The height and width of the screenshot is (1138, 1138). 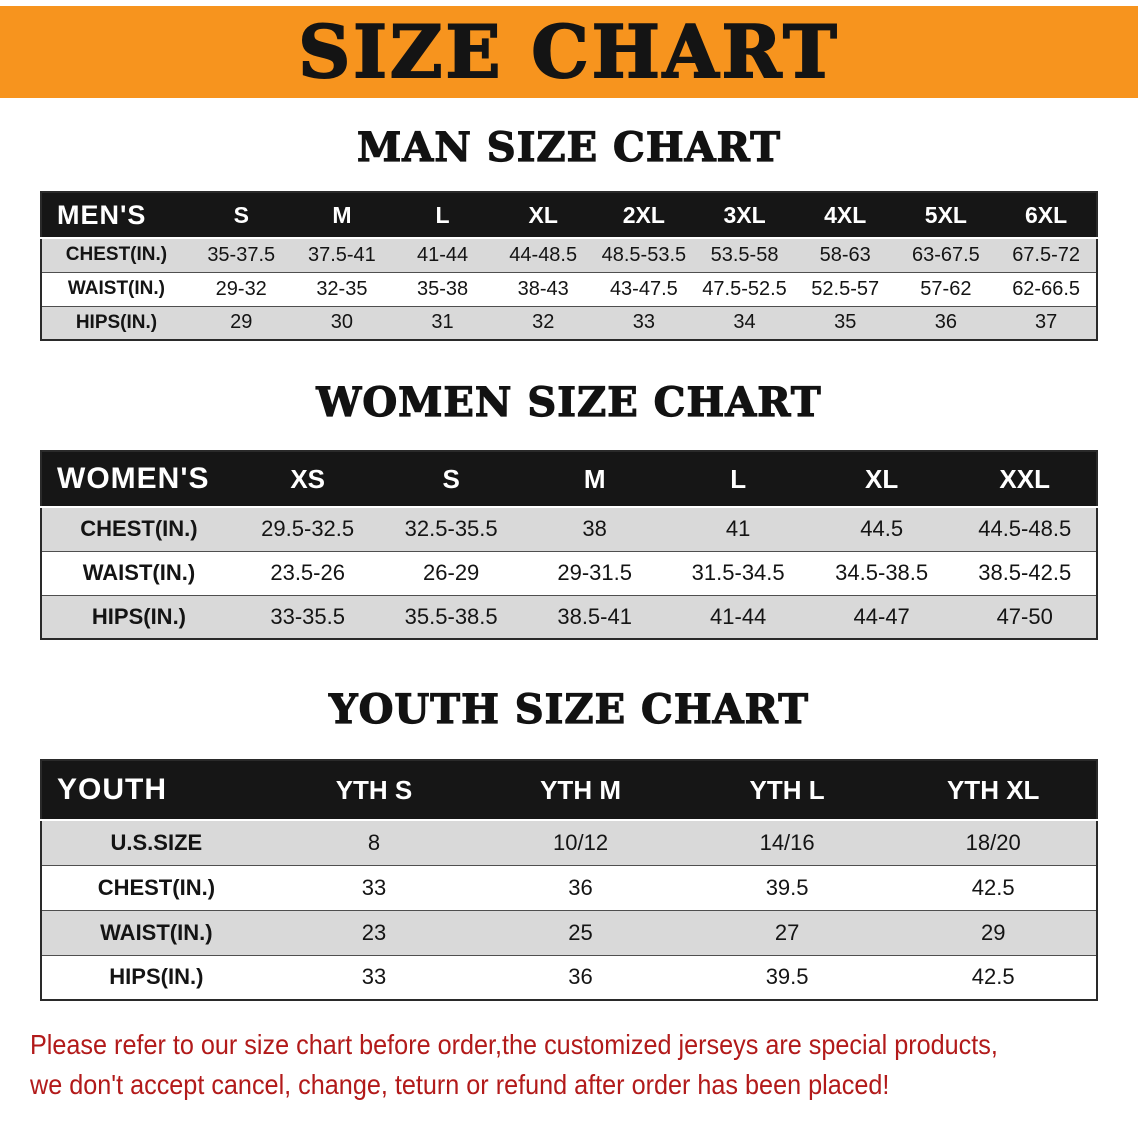 I want to click on row-label: U.S.SIZE, so click(x=156, y=842).